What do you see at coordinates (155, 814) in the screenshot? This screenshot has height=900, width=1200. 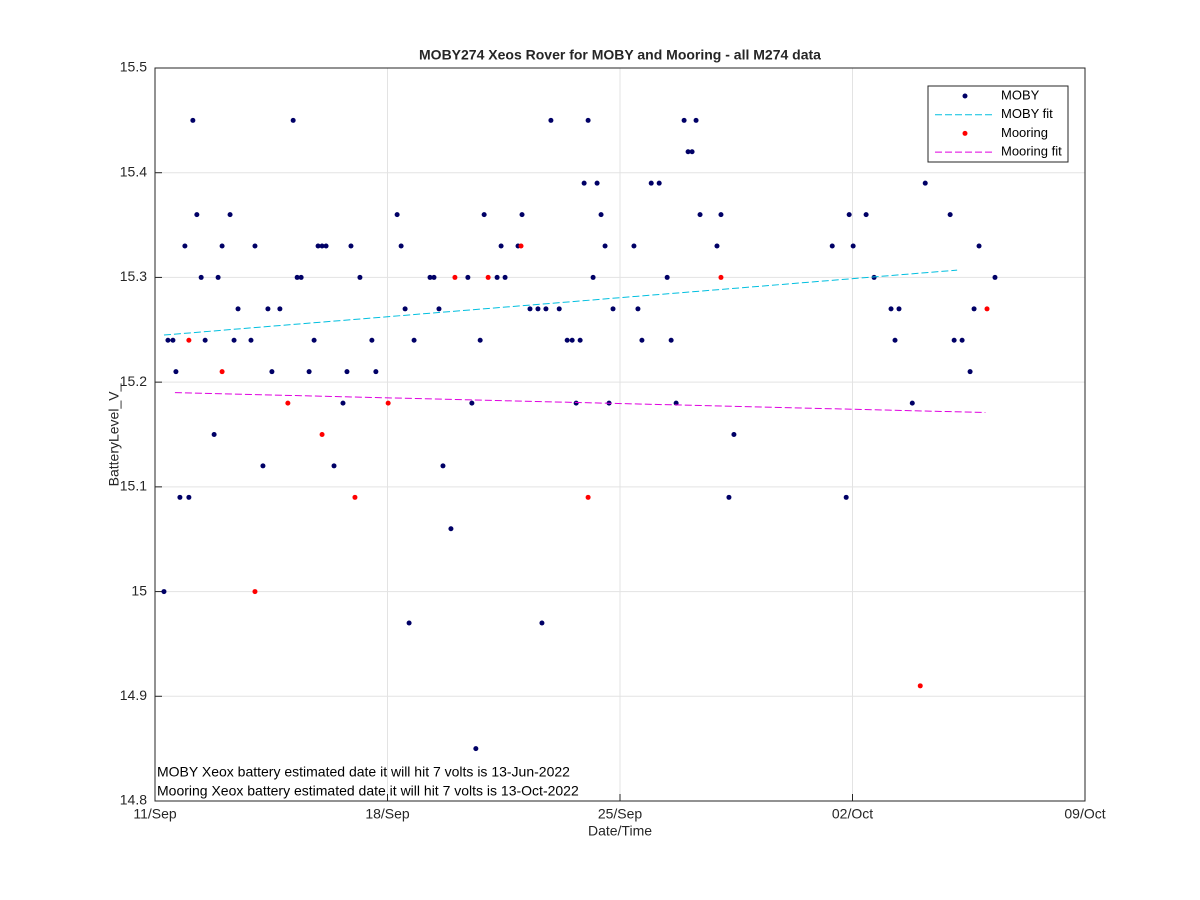 I see `x-tick-label: 11/Sep` at bounding box center [155, 814].